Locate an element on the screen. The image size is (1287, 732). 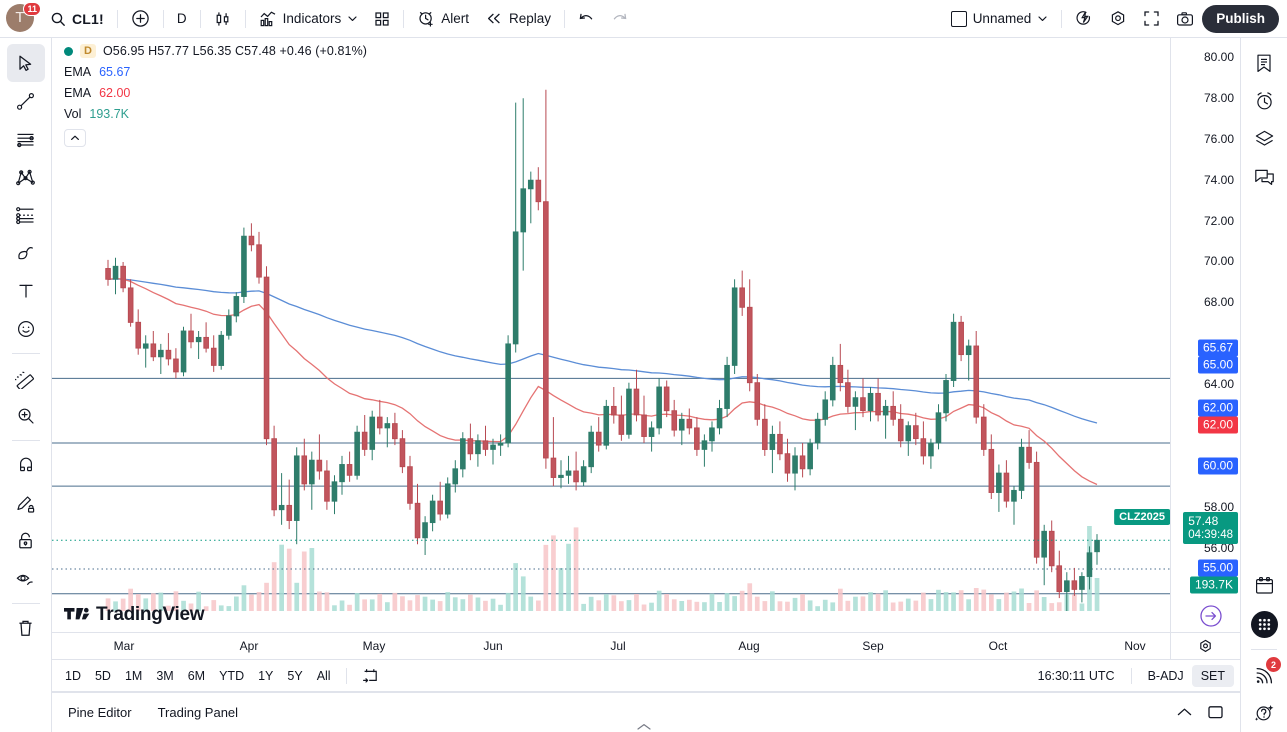
undo-button is located at coordinates (586, 19).